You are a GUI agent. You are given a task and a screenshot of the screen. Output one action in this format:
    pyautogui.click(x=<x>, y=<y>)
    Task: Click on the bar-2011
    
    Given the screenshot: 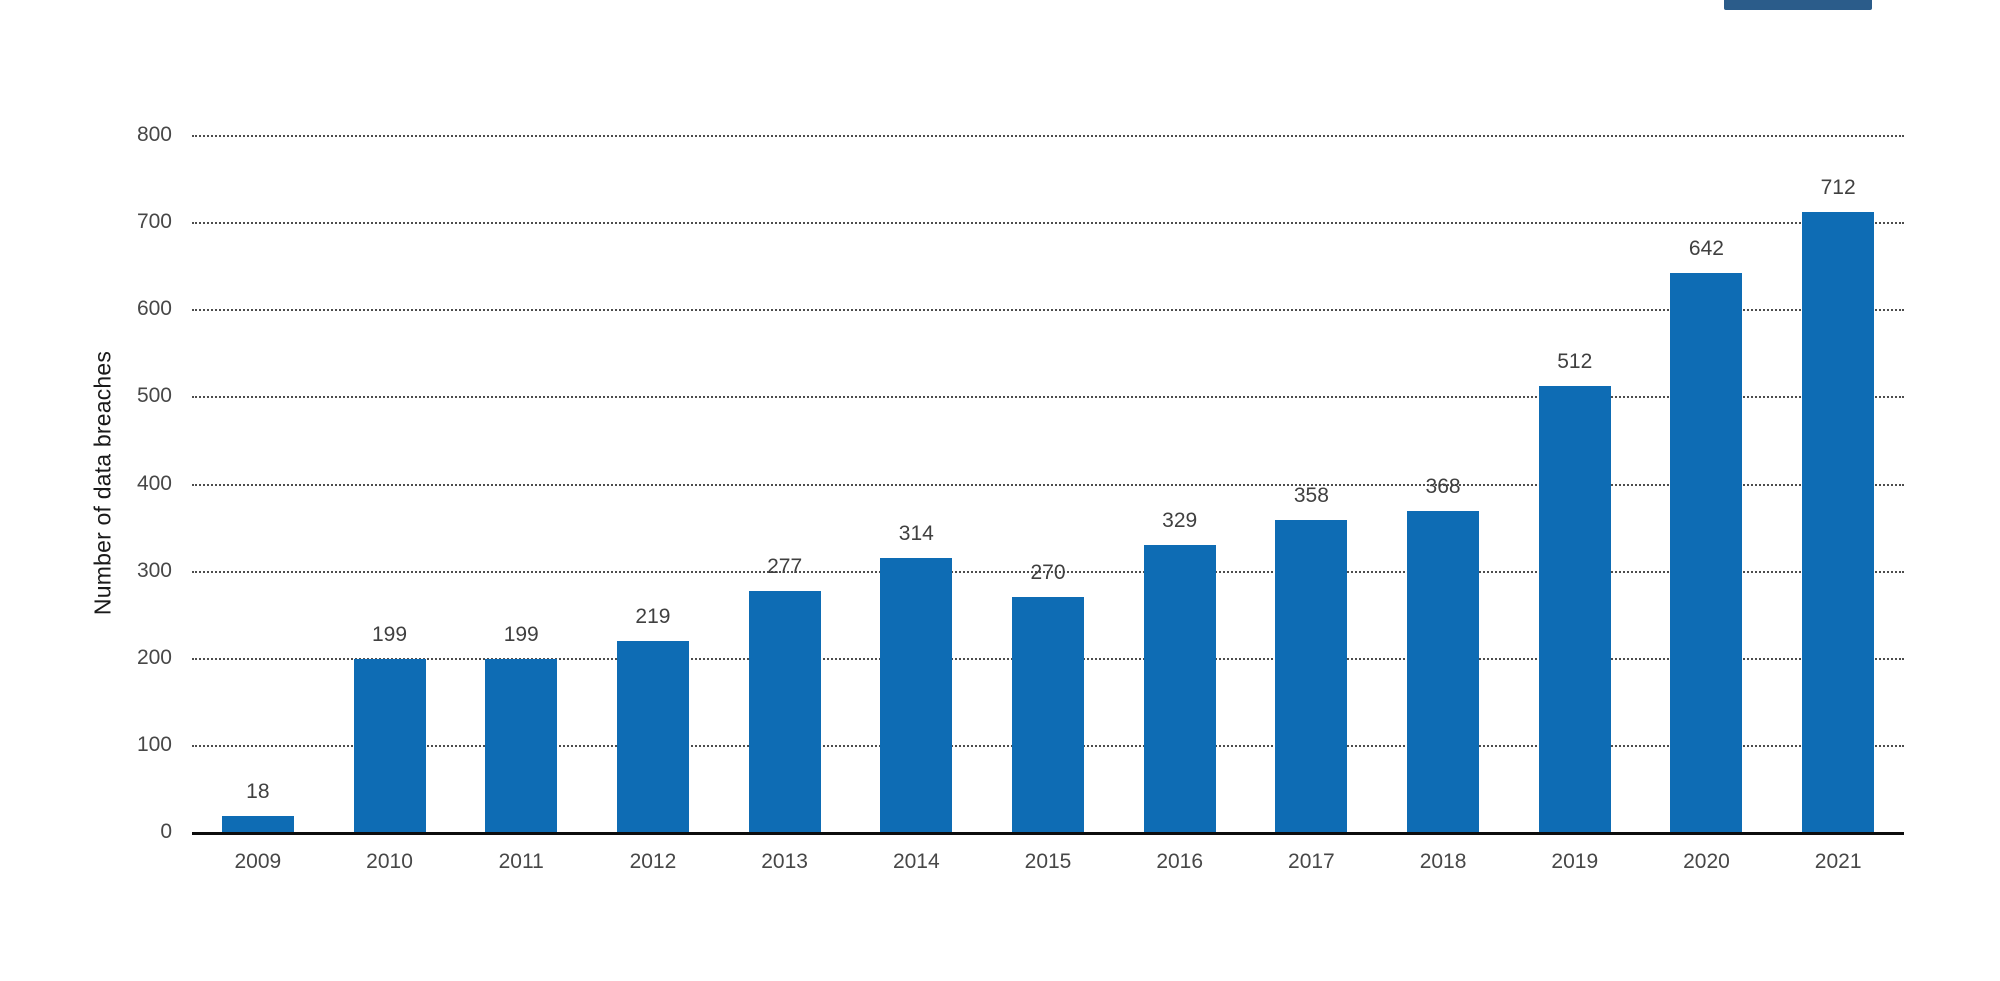 What is the action you would take?
    pyautogui.click(x=521, y=745)
    